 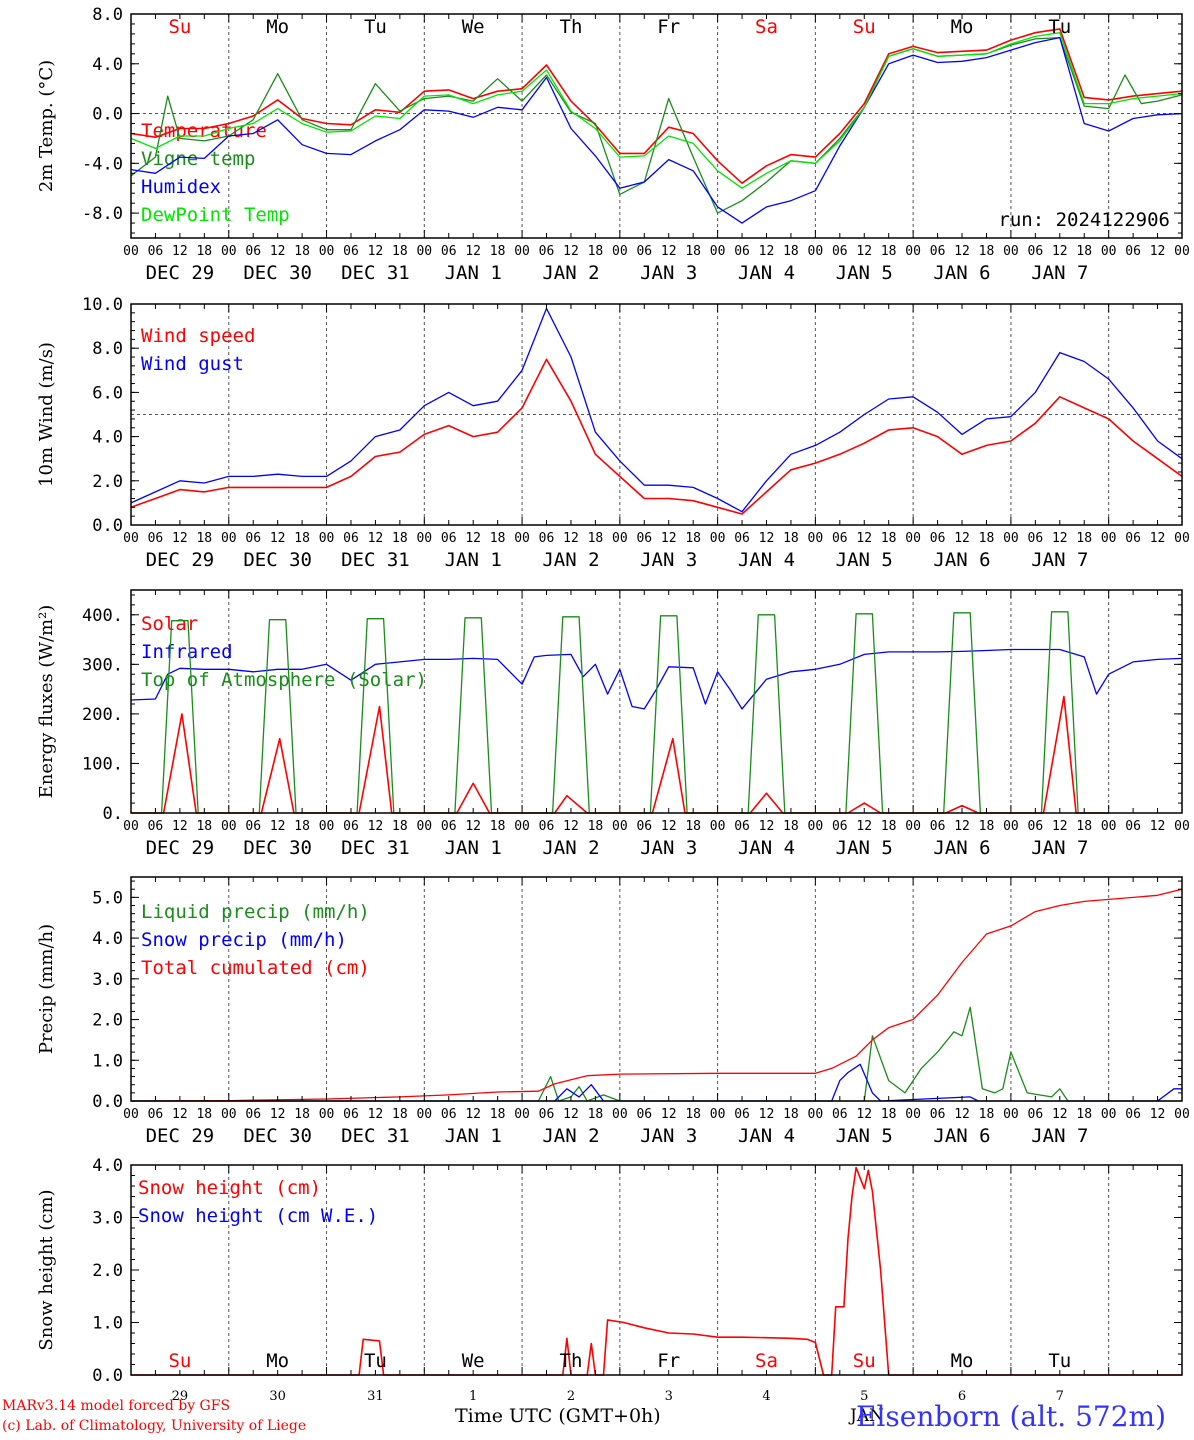 I want to click on series-line-wind-gust, so click(x=656, y=410).